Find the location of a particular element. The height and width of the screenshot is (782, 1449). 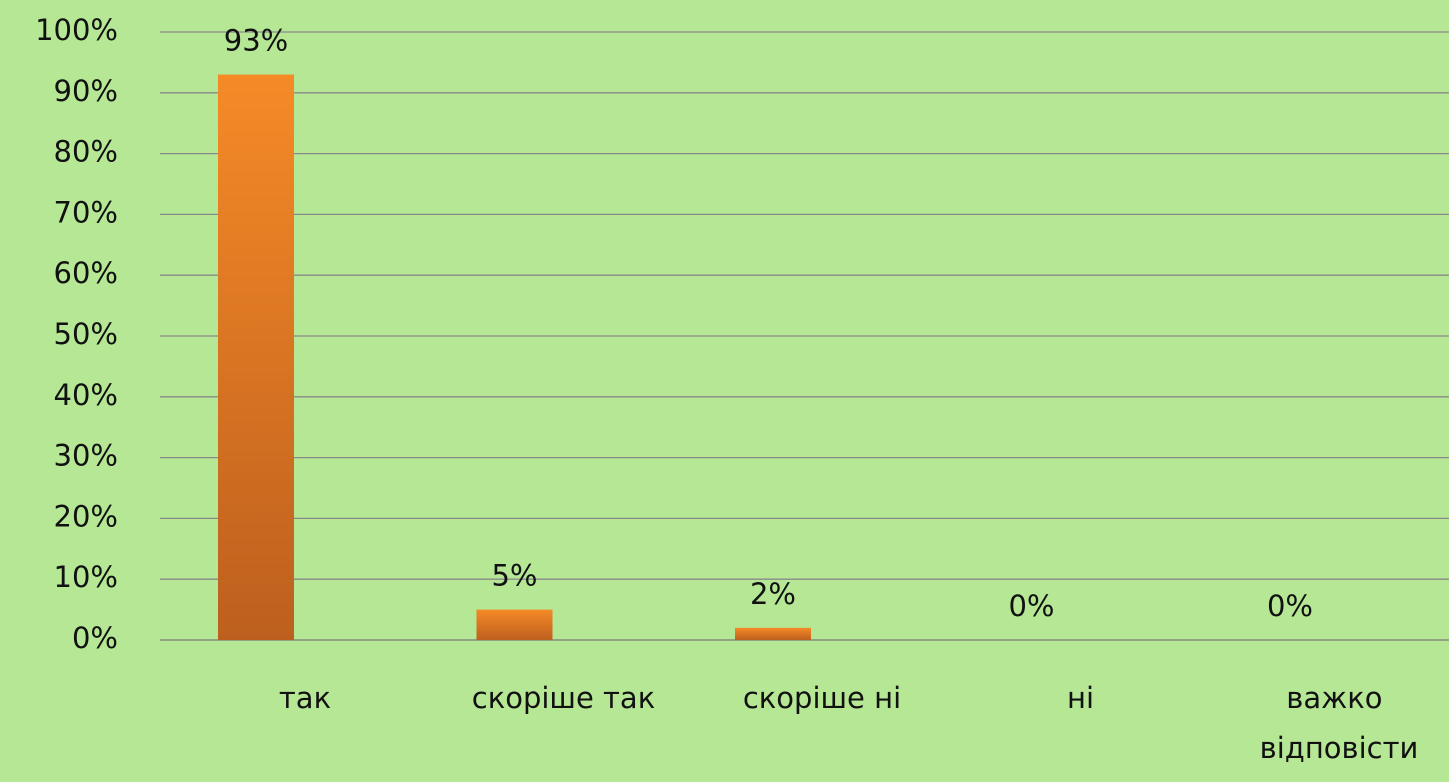

y-tick-label: 100% is located at coordinates (76, 30).